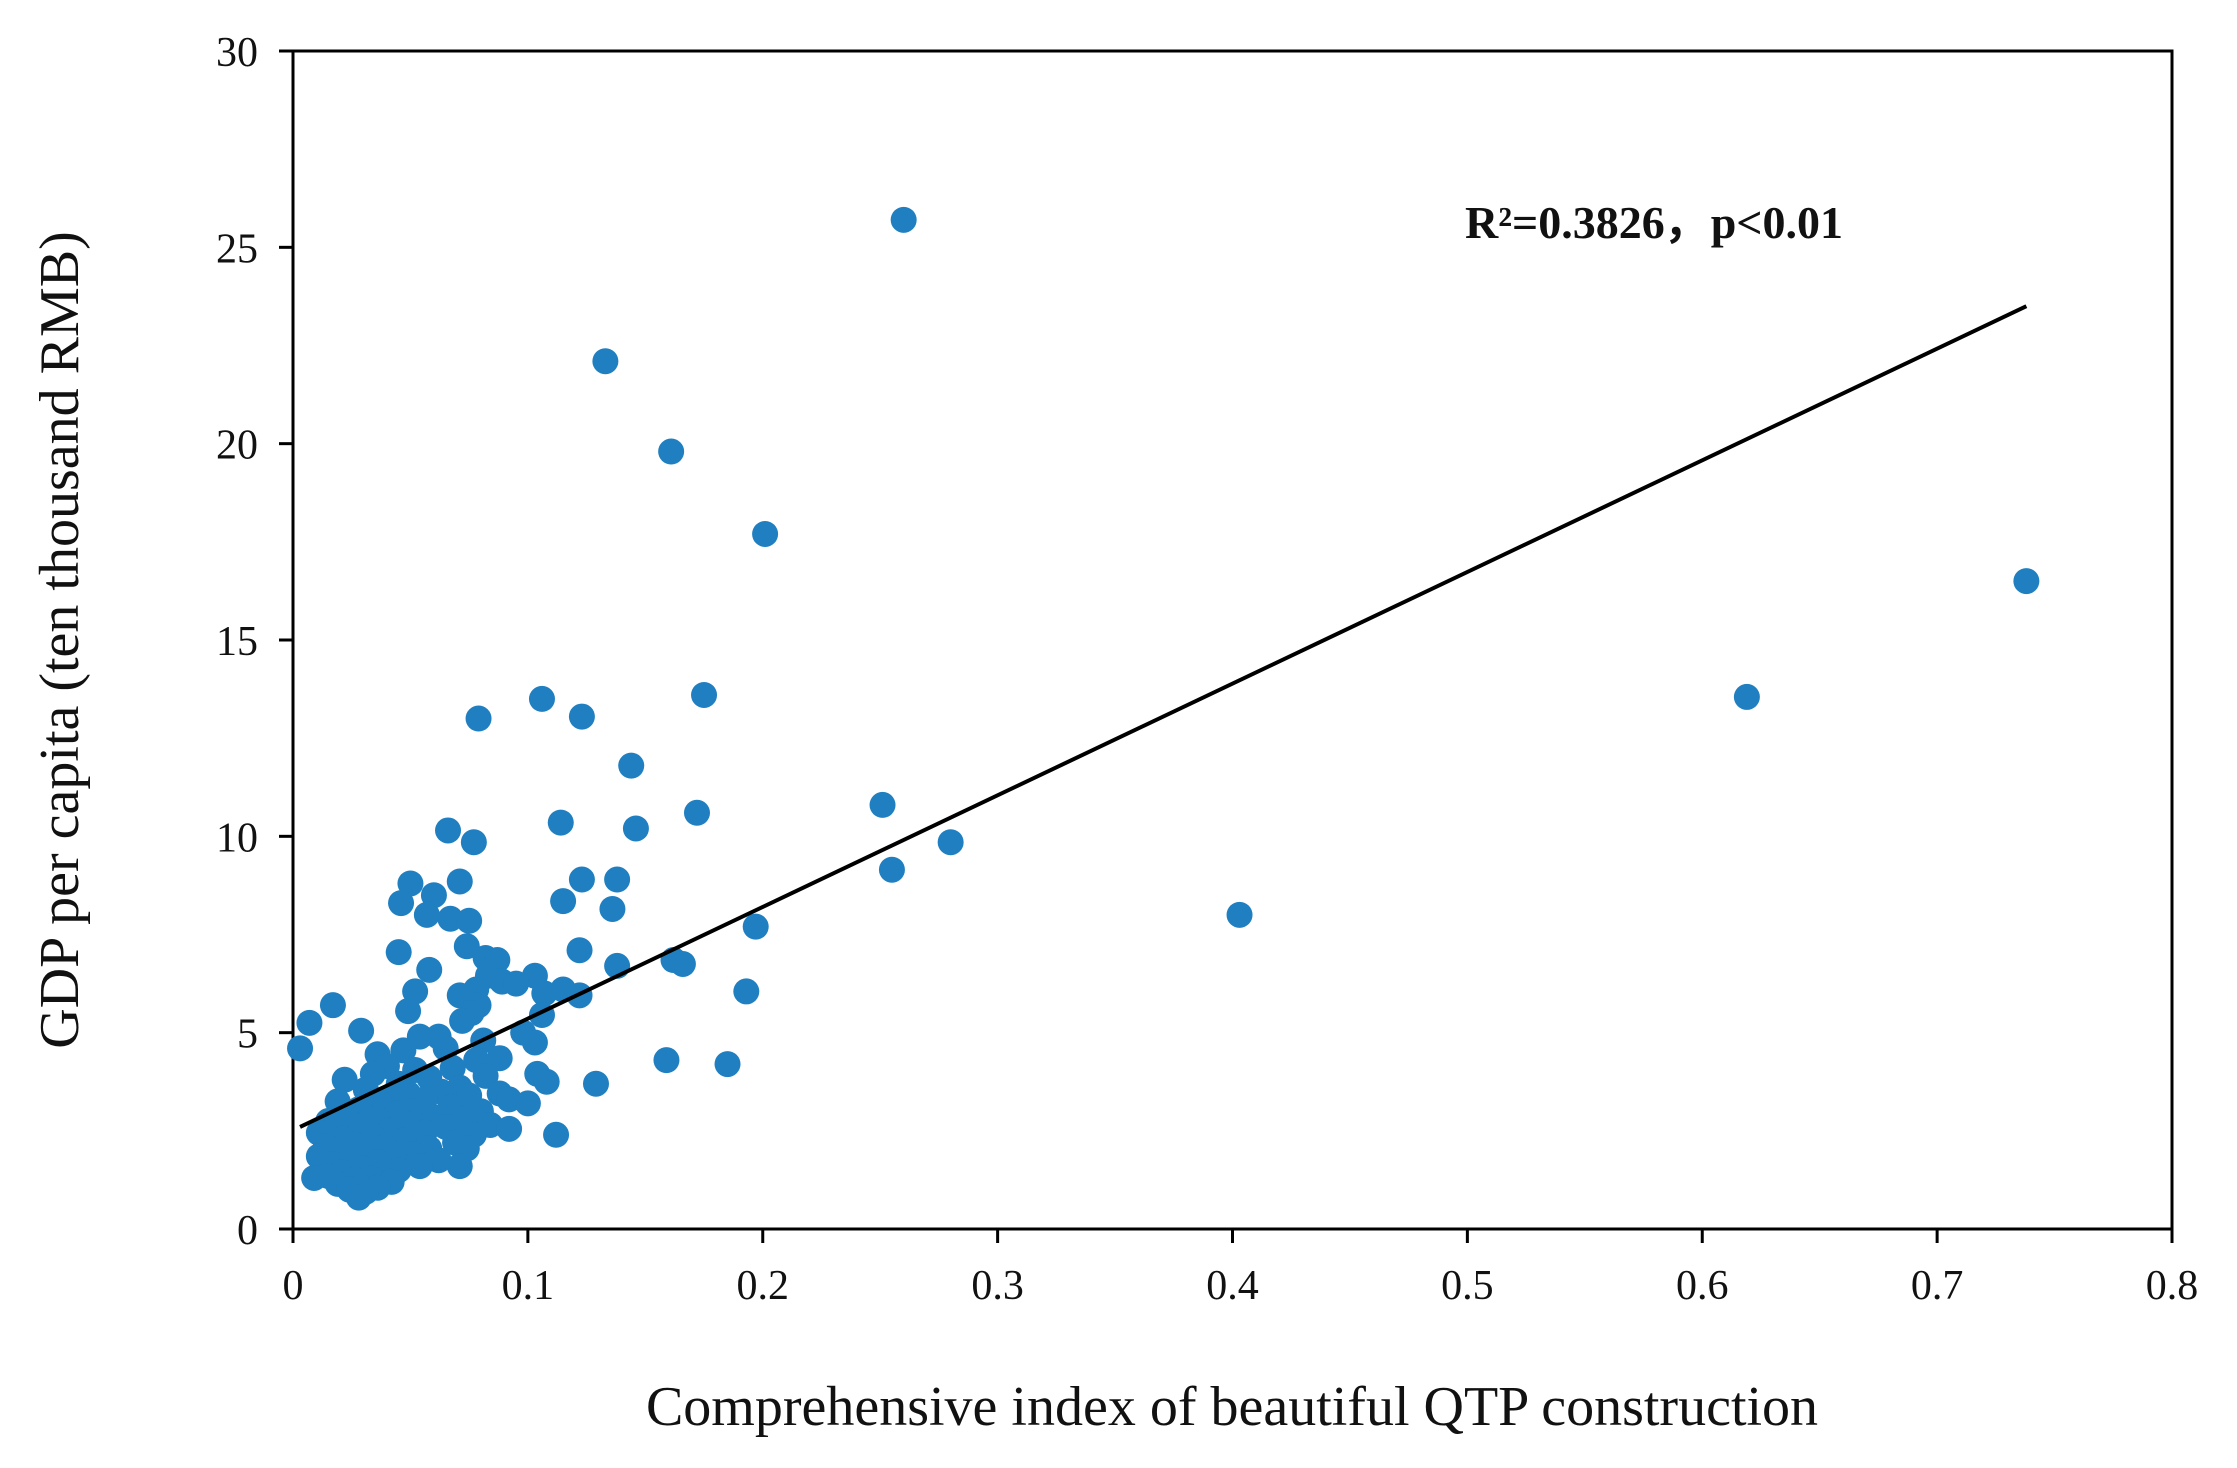  What do you see at coordinates (237, 446) in the screenshot?
I see `y-tick-label: 20` at bounding box center [237, 446].